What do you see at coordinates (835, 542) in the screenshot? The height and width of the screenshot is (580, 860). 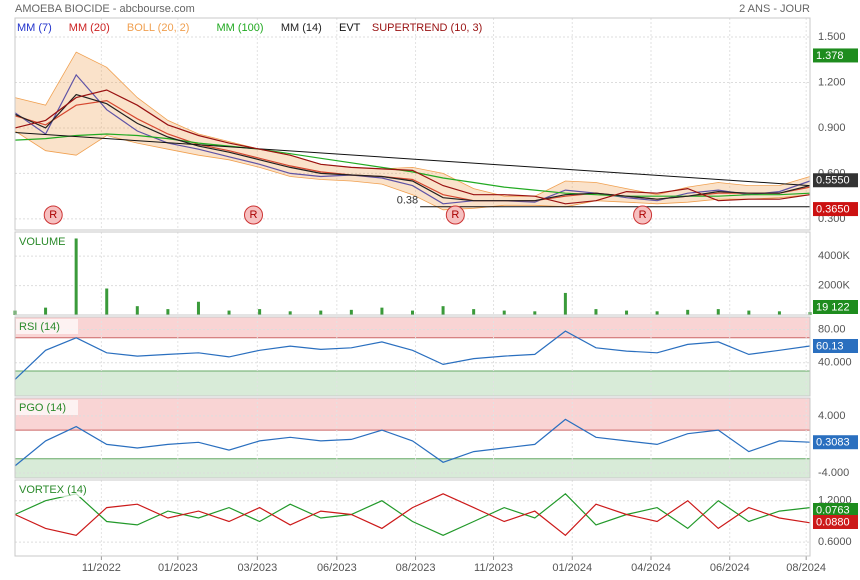 I see `y-tick-label: 0.6000` at bounding box center [835, 542].